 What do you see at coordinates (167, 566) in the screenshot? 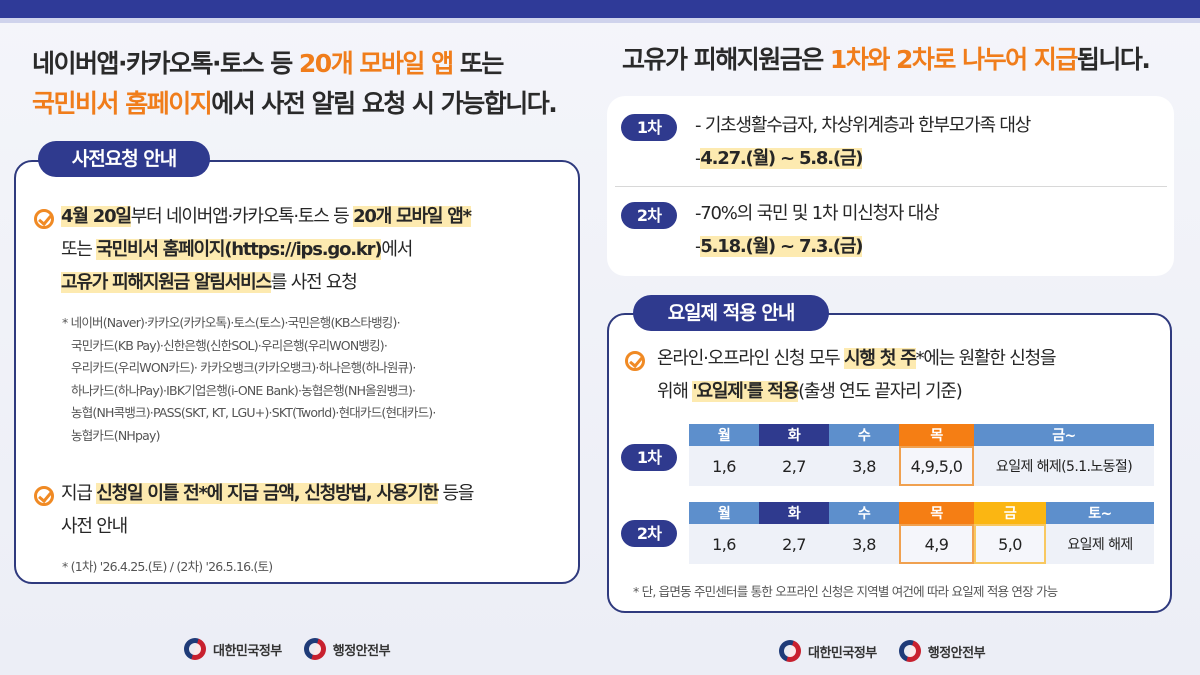
I see `notice-dates-note: * (1차) '26.4.25.(토) / (2차) '26.5.16.(토)` at bounding box center [167, 566].